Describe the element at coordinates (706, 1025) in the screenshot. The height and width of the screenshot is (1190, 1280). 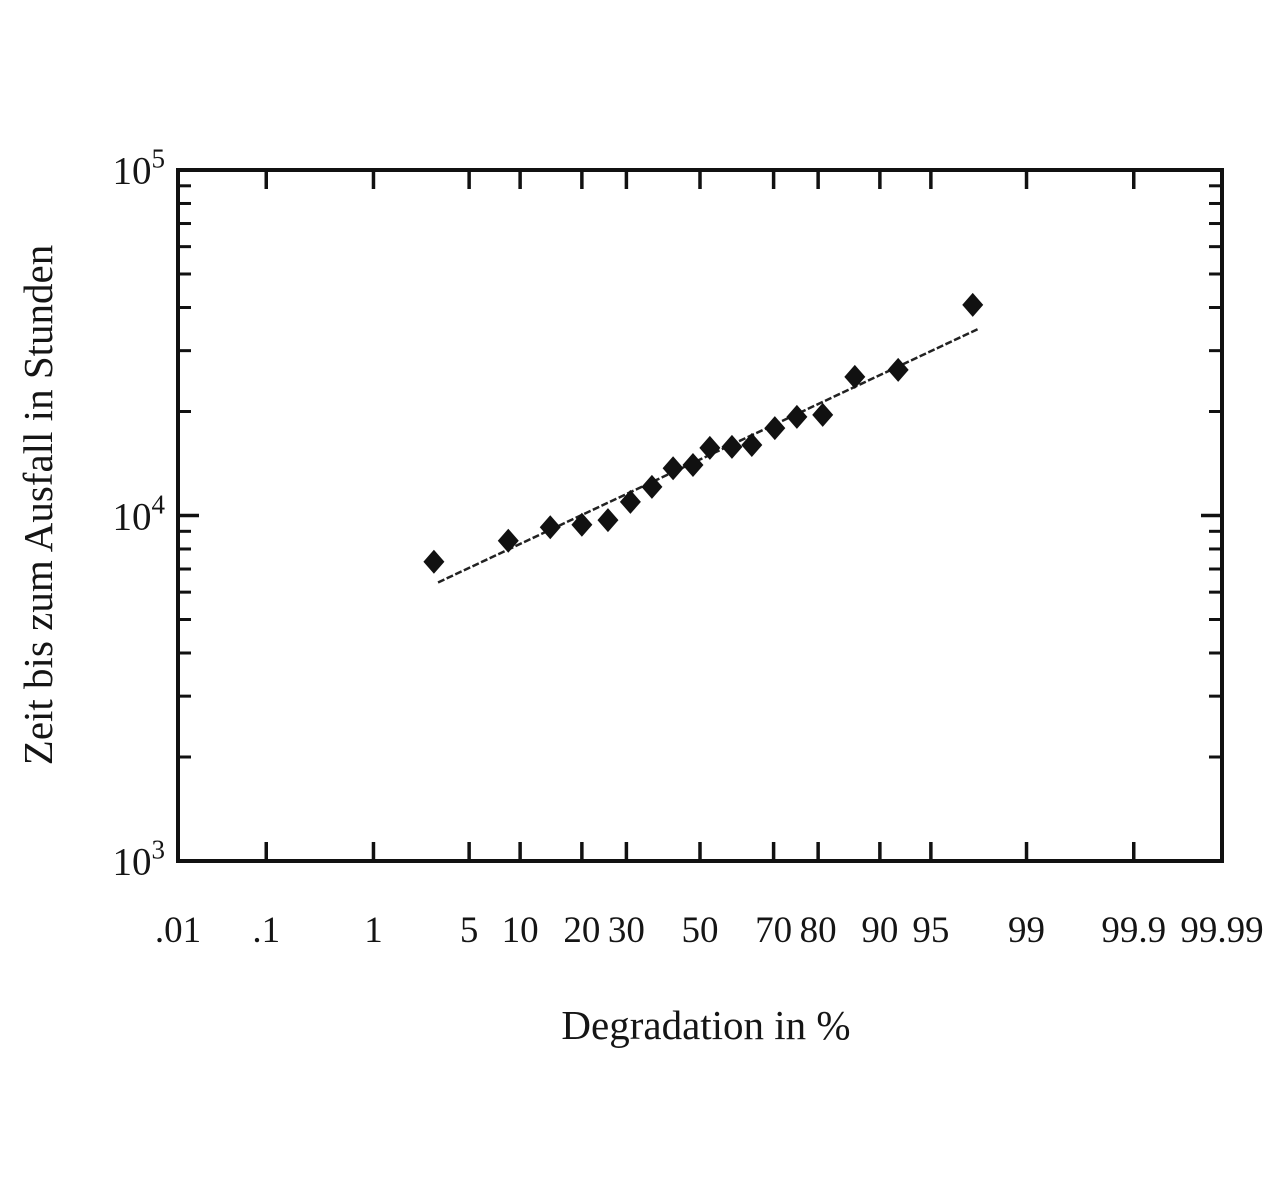
I see `x-axis-title: Degradation in %` at that location.